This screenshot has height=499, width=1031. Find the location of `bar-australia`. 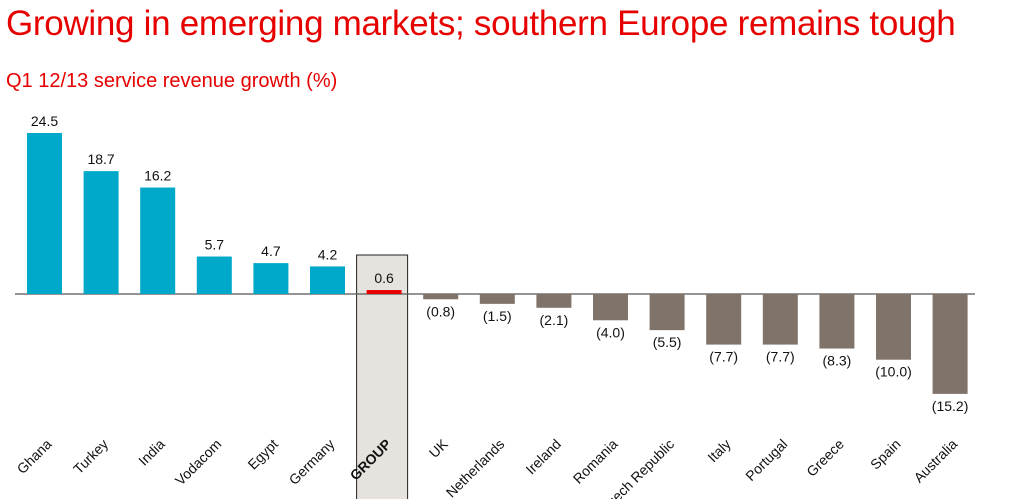

bar-australia is located at coordinates (950, 344).